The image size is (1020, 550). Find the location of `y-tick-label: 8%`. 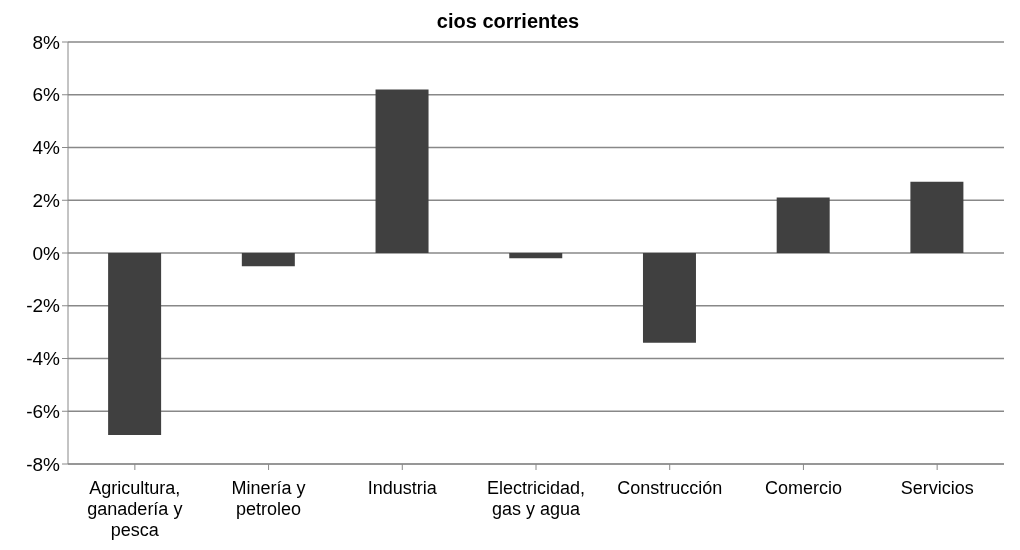

y-tick-label: 8% is located at coordinates (46, 42).